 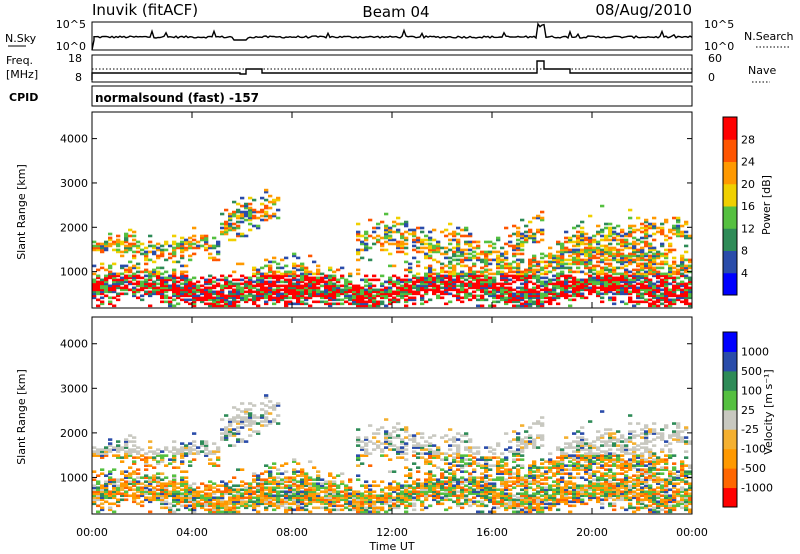 I want to click on power-colorbar-tick: 20, so click(x=748, y=184).